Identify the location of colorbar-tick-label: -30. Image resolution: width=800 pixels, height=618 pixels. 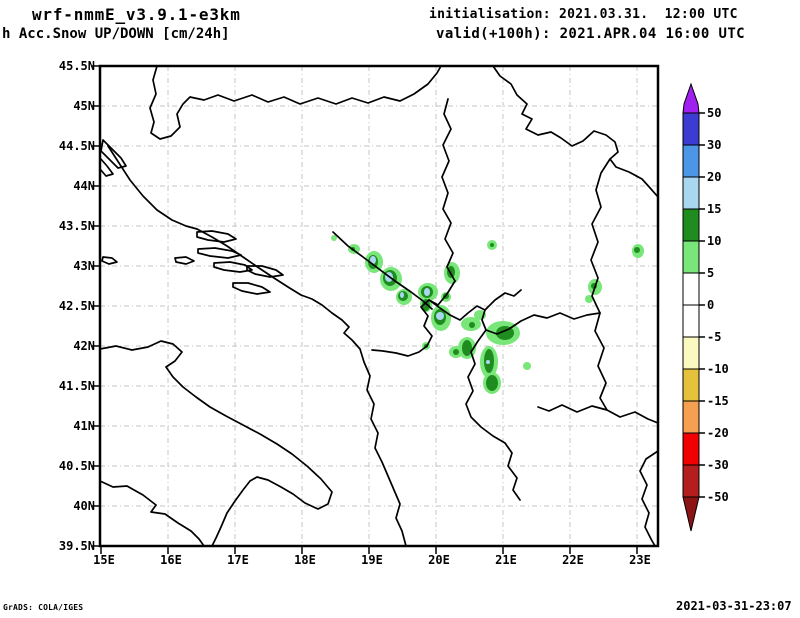
(718, 465).